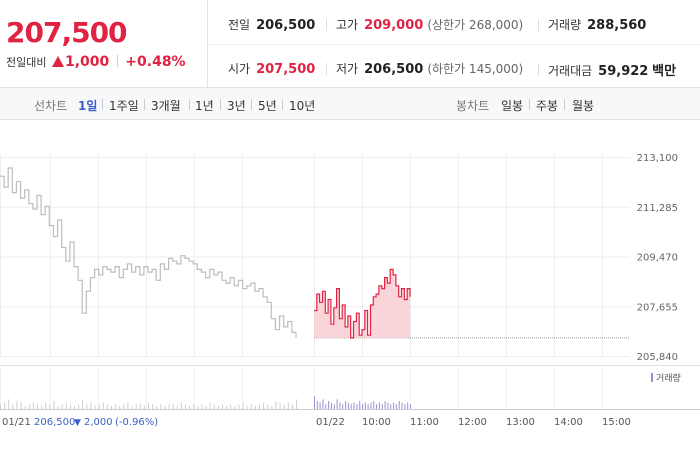 Image resolution: width=700 pixels, height=450 pixels. Describe the element at coordinates (57, 61) in the screenshot. I see `up-triangle-icon` at that location.